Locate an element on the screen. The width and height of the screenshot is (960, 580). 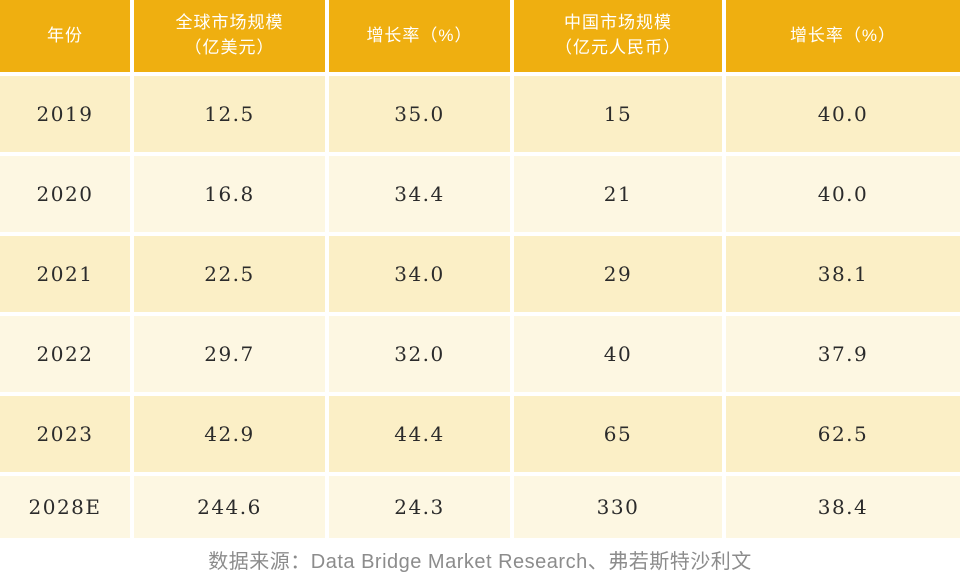
table-row: 2022 29.7 32.0 40 37.9 is located at coordinates (480, 354).